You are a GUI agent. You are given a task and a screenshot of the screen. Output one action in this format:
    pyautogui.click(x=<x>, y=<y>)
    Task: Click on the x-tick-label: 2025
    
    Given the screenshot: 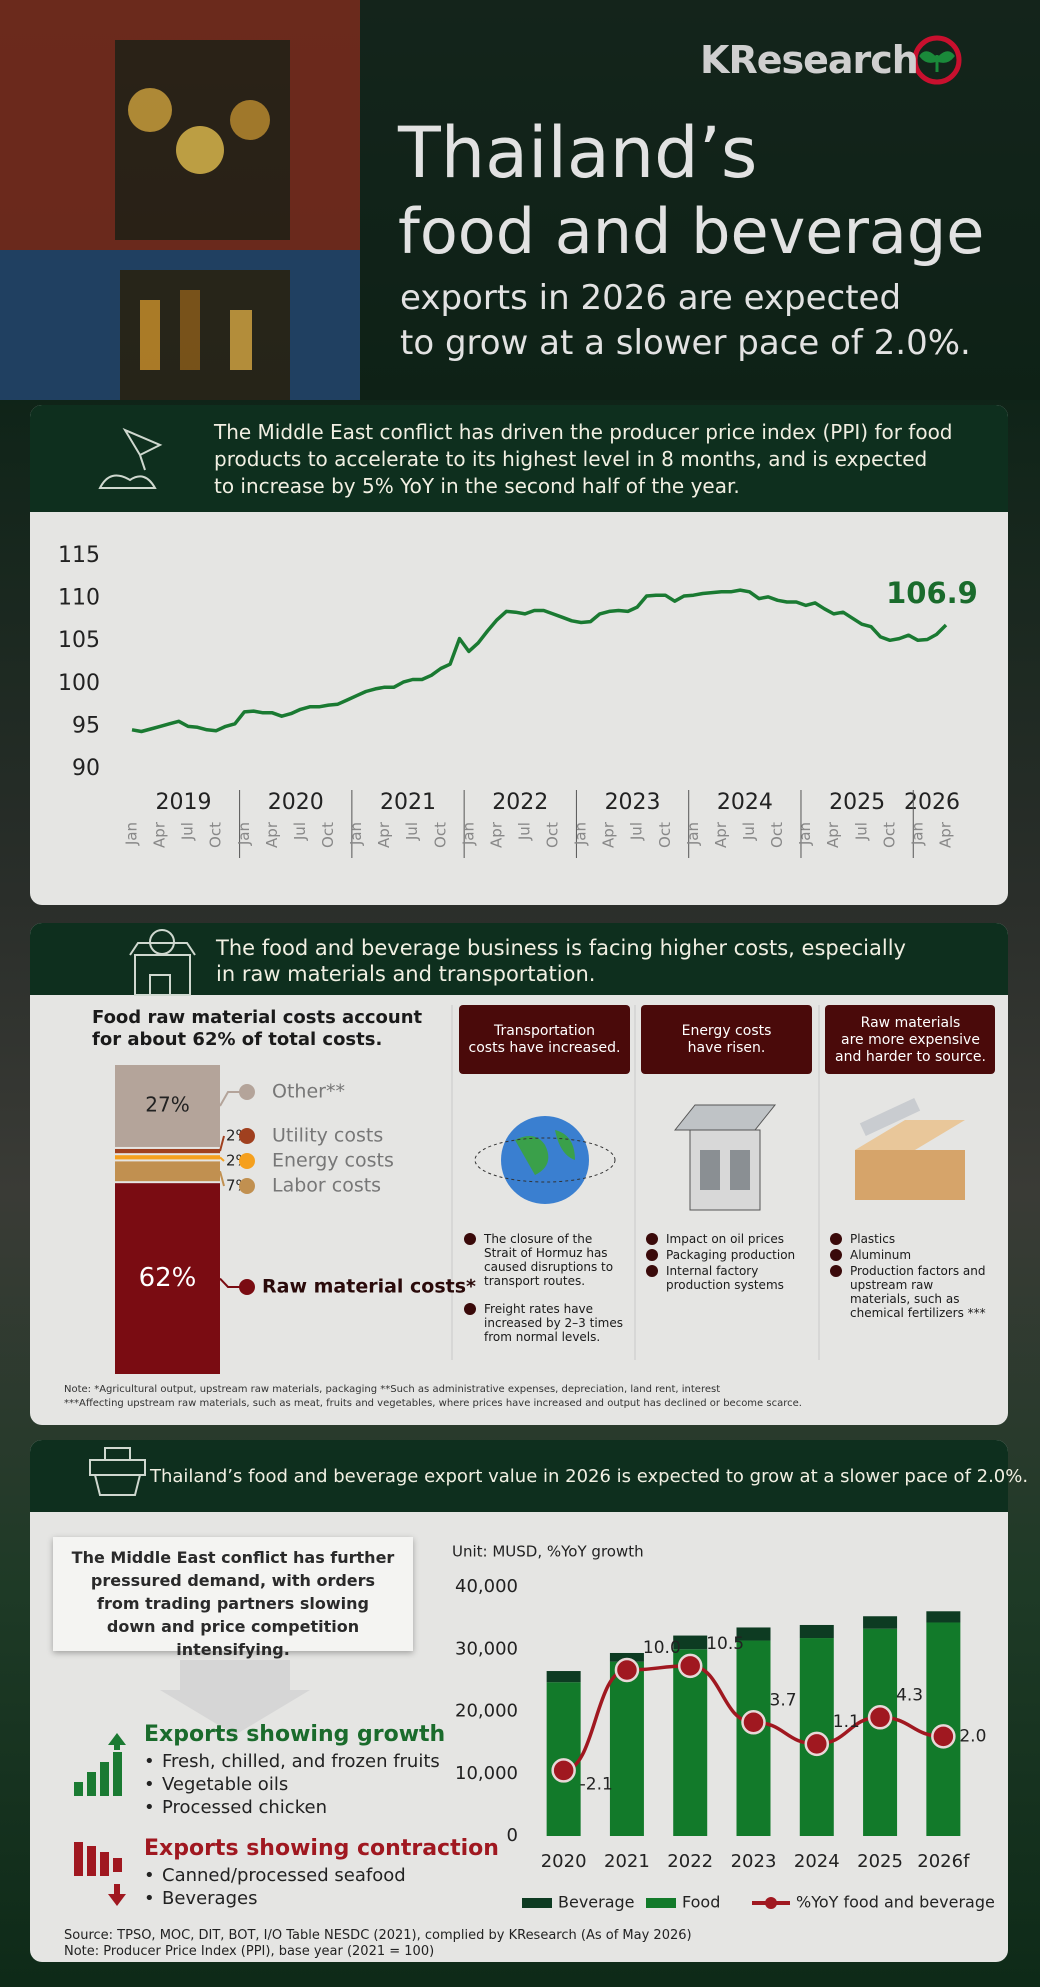 What is the action you would take?
    pyautogui.click(x=880, y=1861)
    